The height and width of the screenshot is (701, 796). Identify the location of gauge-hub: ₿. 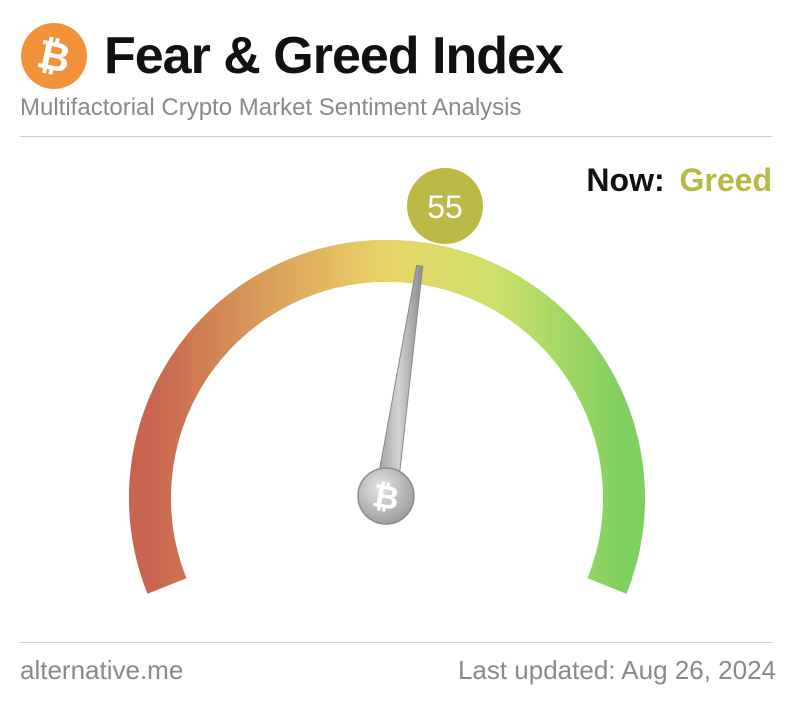
(386, 496).